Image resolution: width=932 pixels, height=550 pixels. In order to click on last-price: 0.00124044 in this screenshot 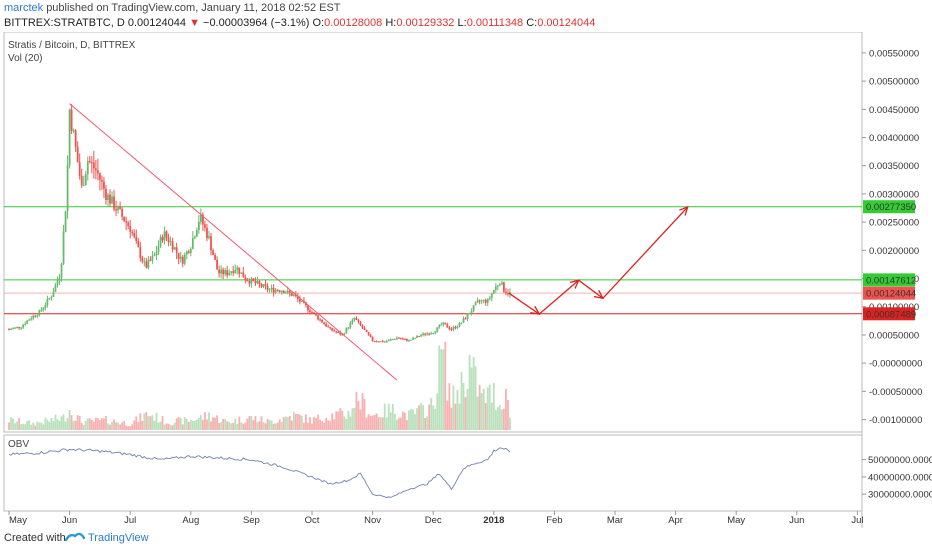, I will do `click(156, 23)`.